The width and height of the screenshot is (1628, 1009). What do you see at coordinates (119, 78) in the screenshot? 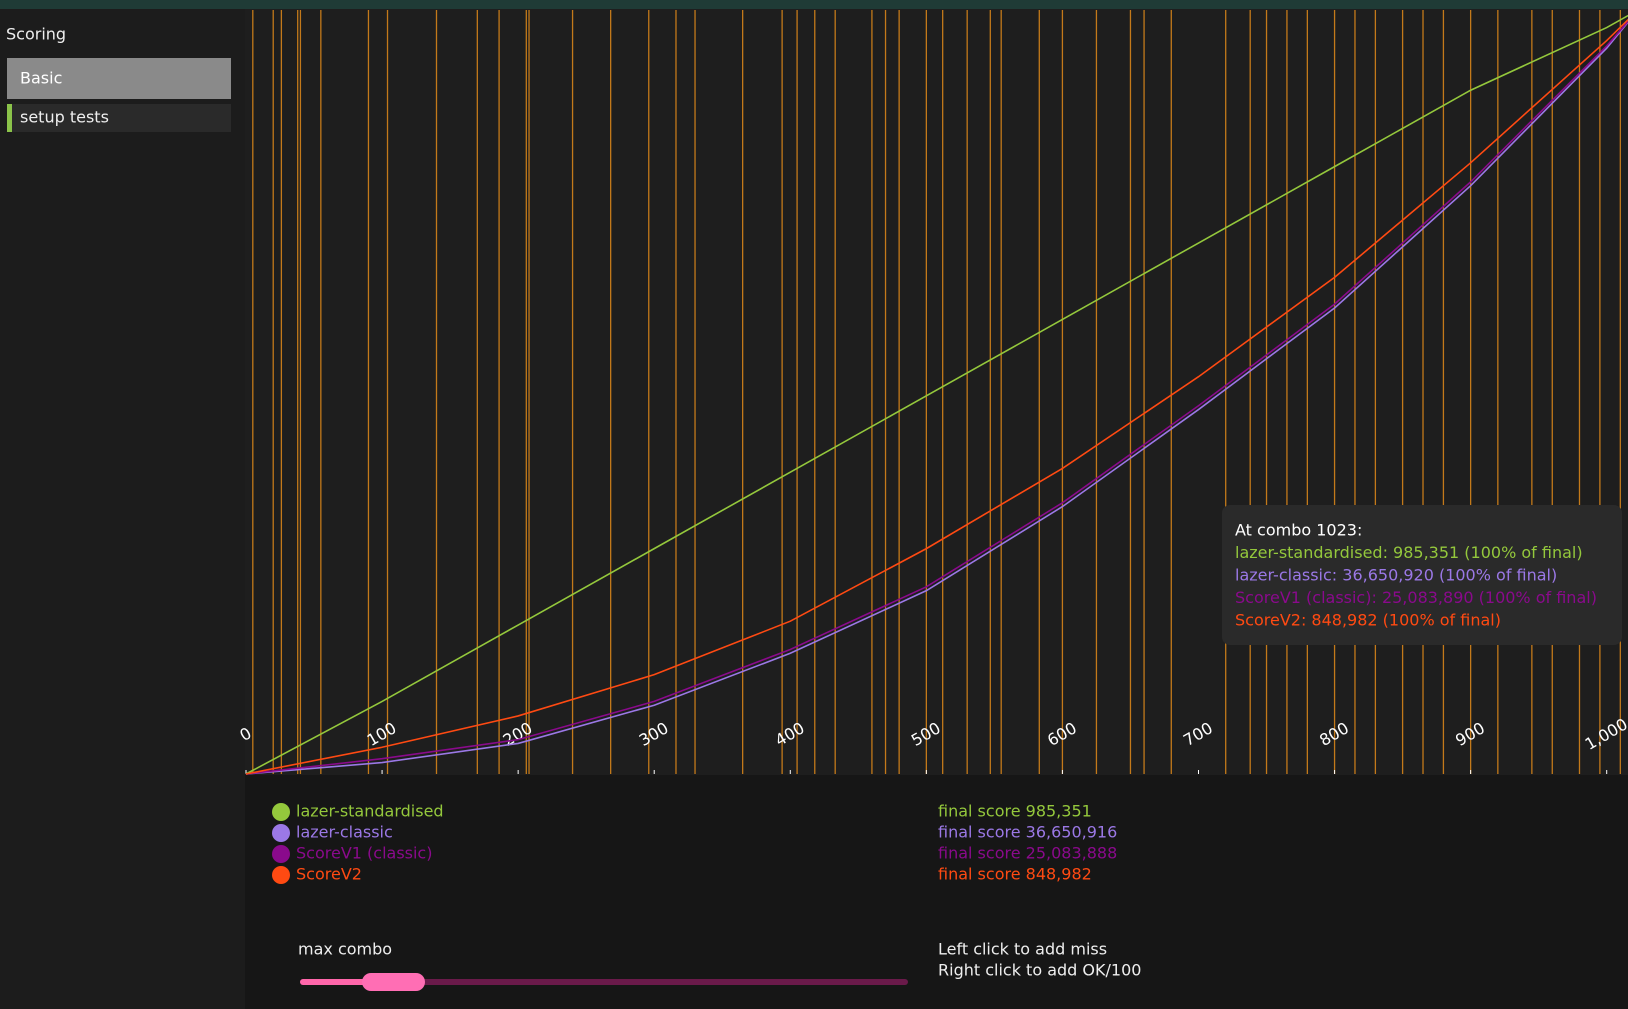
I see `basic-button` at bounding box center [119, 78].